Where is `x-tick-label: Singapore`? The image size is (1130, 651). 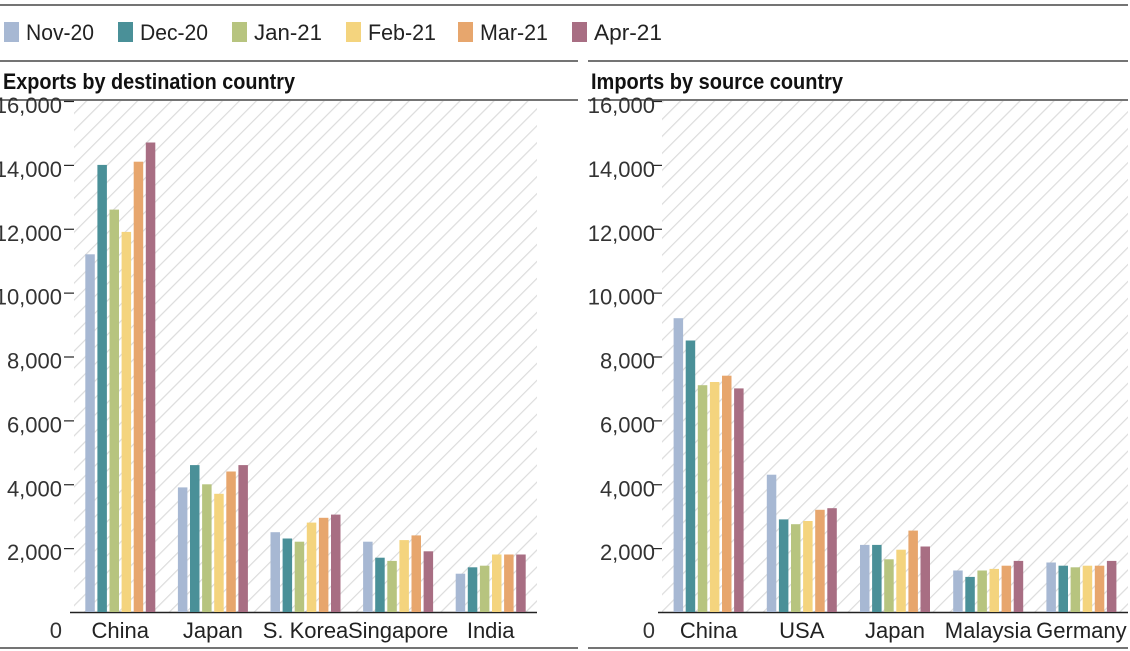 x-tick-label: Singapore is located at coordinates (398, 630).